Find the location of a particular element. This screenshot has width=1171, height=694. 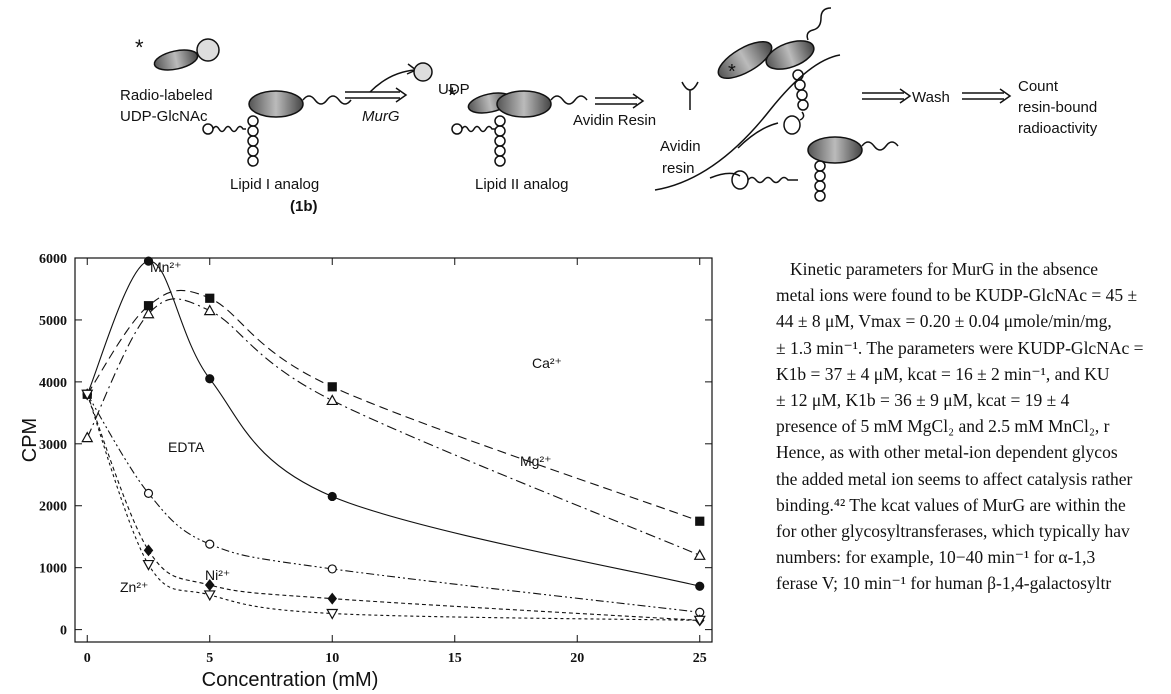

scheme-label: radioactivity is located at coordinates (1058, 128).